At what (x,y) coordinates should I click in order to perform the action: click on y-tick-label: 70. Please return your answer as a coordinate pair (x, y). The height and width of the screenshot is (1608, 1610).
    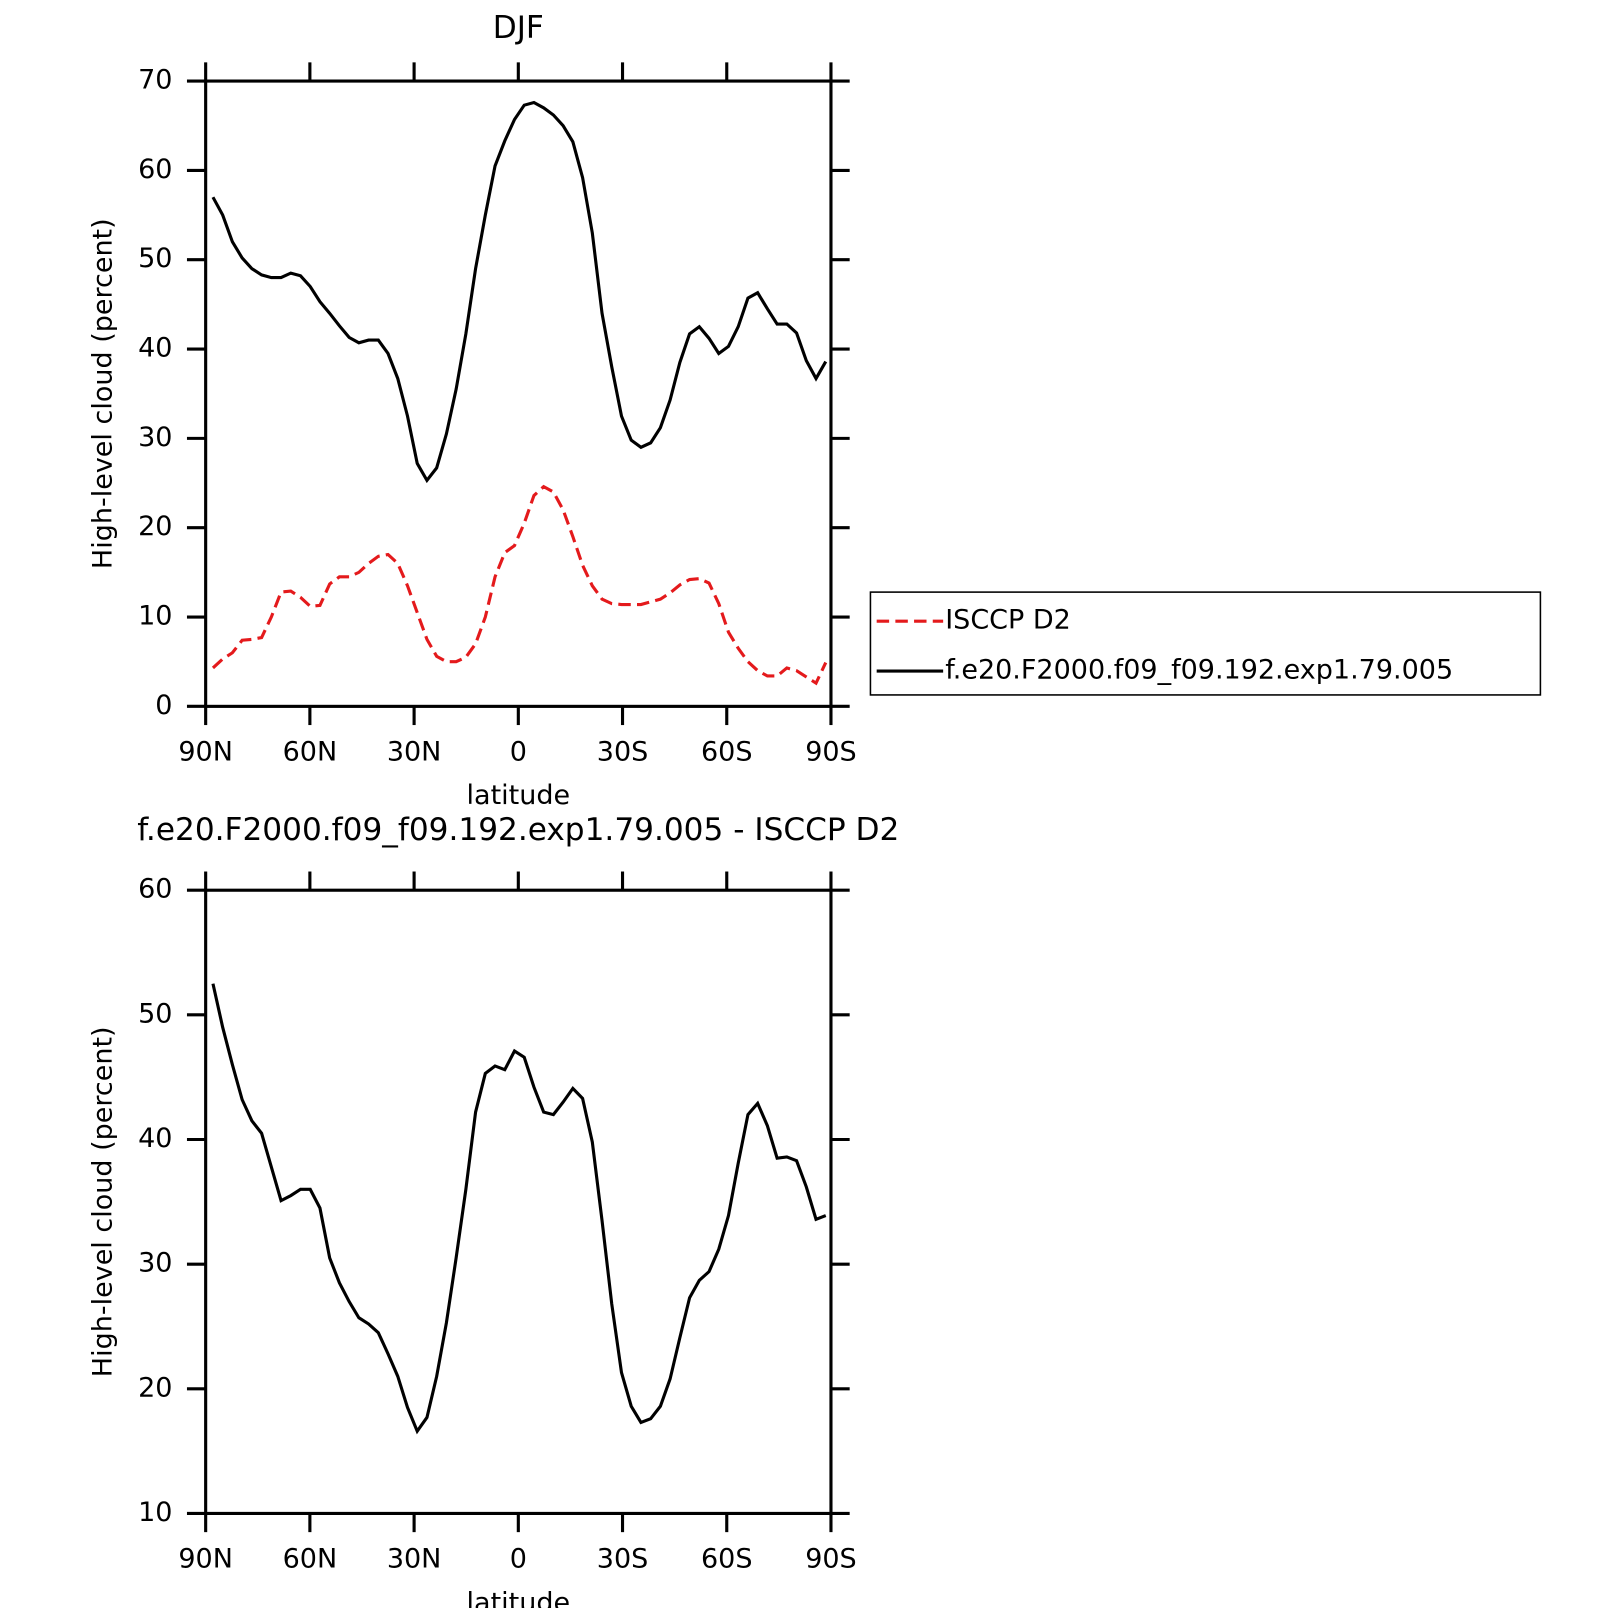
    Looking at the image, I should click on (155, 80).